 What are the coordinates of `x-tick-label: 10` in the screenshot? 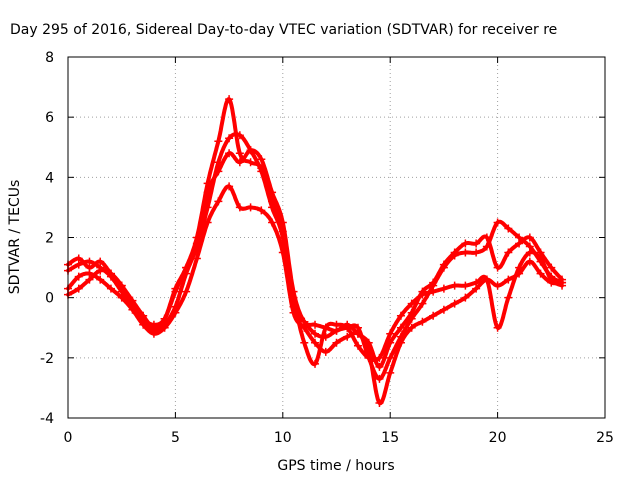 It's located at (283, 438).